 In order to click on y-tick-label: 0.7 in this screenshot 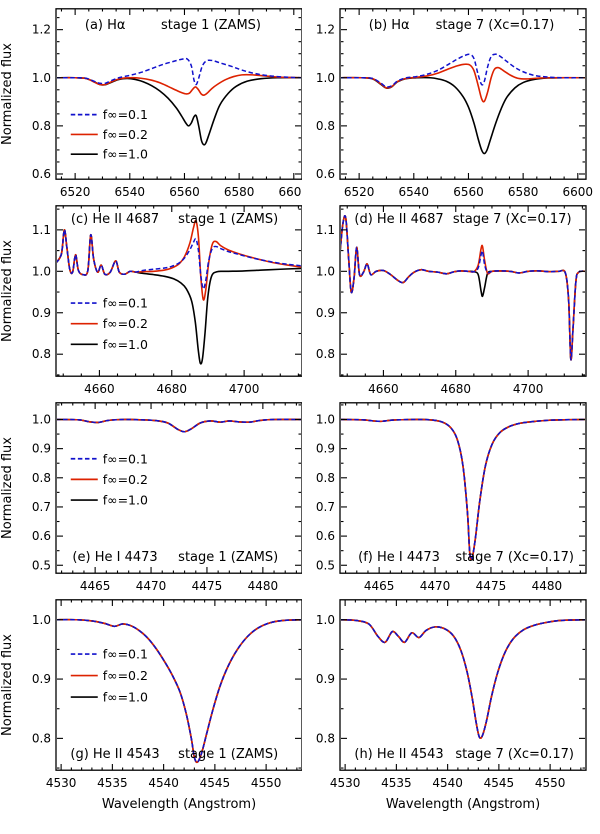, I will do `click(325, 507)`.